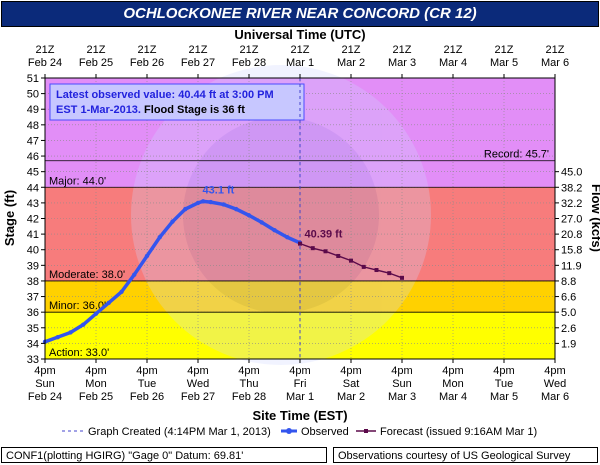 This screenshot has width=600, height=465. I want to click on minor-label: Minor: 36.0', so click(77, 306).